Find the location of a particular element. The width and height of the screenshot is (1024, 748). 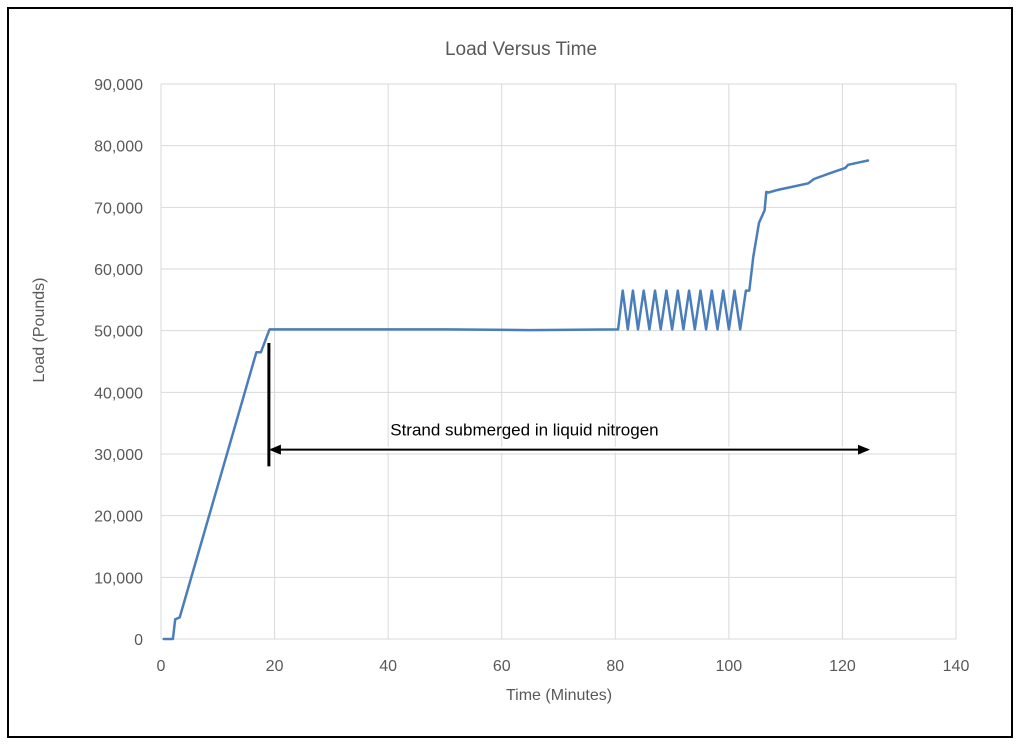

y-tick-label: 90,000 is located at coordinates (118, 85).